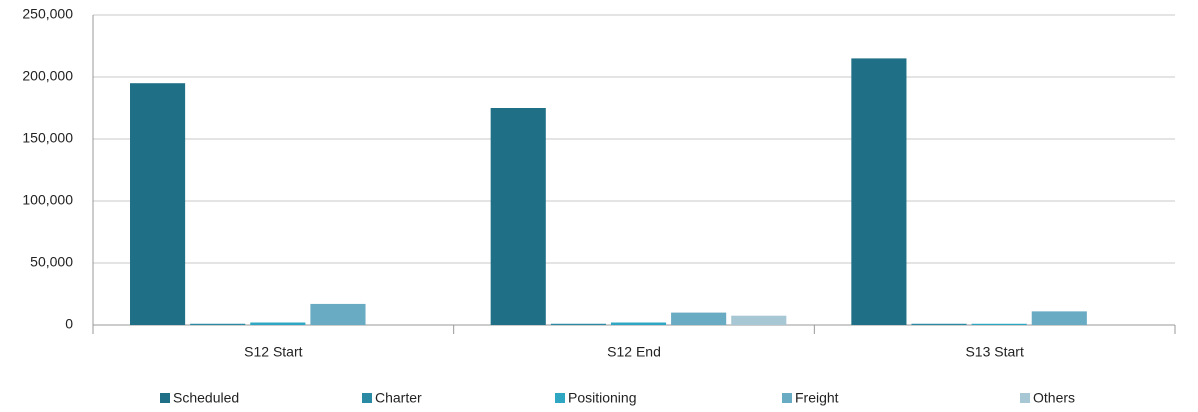 The width and height of the screenshot is (1198, 412). What do you see at coordinates (51, 262) in the screenshot?
I see `y-tick-label: 50,000` at bounding box center [51, 262].